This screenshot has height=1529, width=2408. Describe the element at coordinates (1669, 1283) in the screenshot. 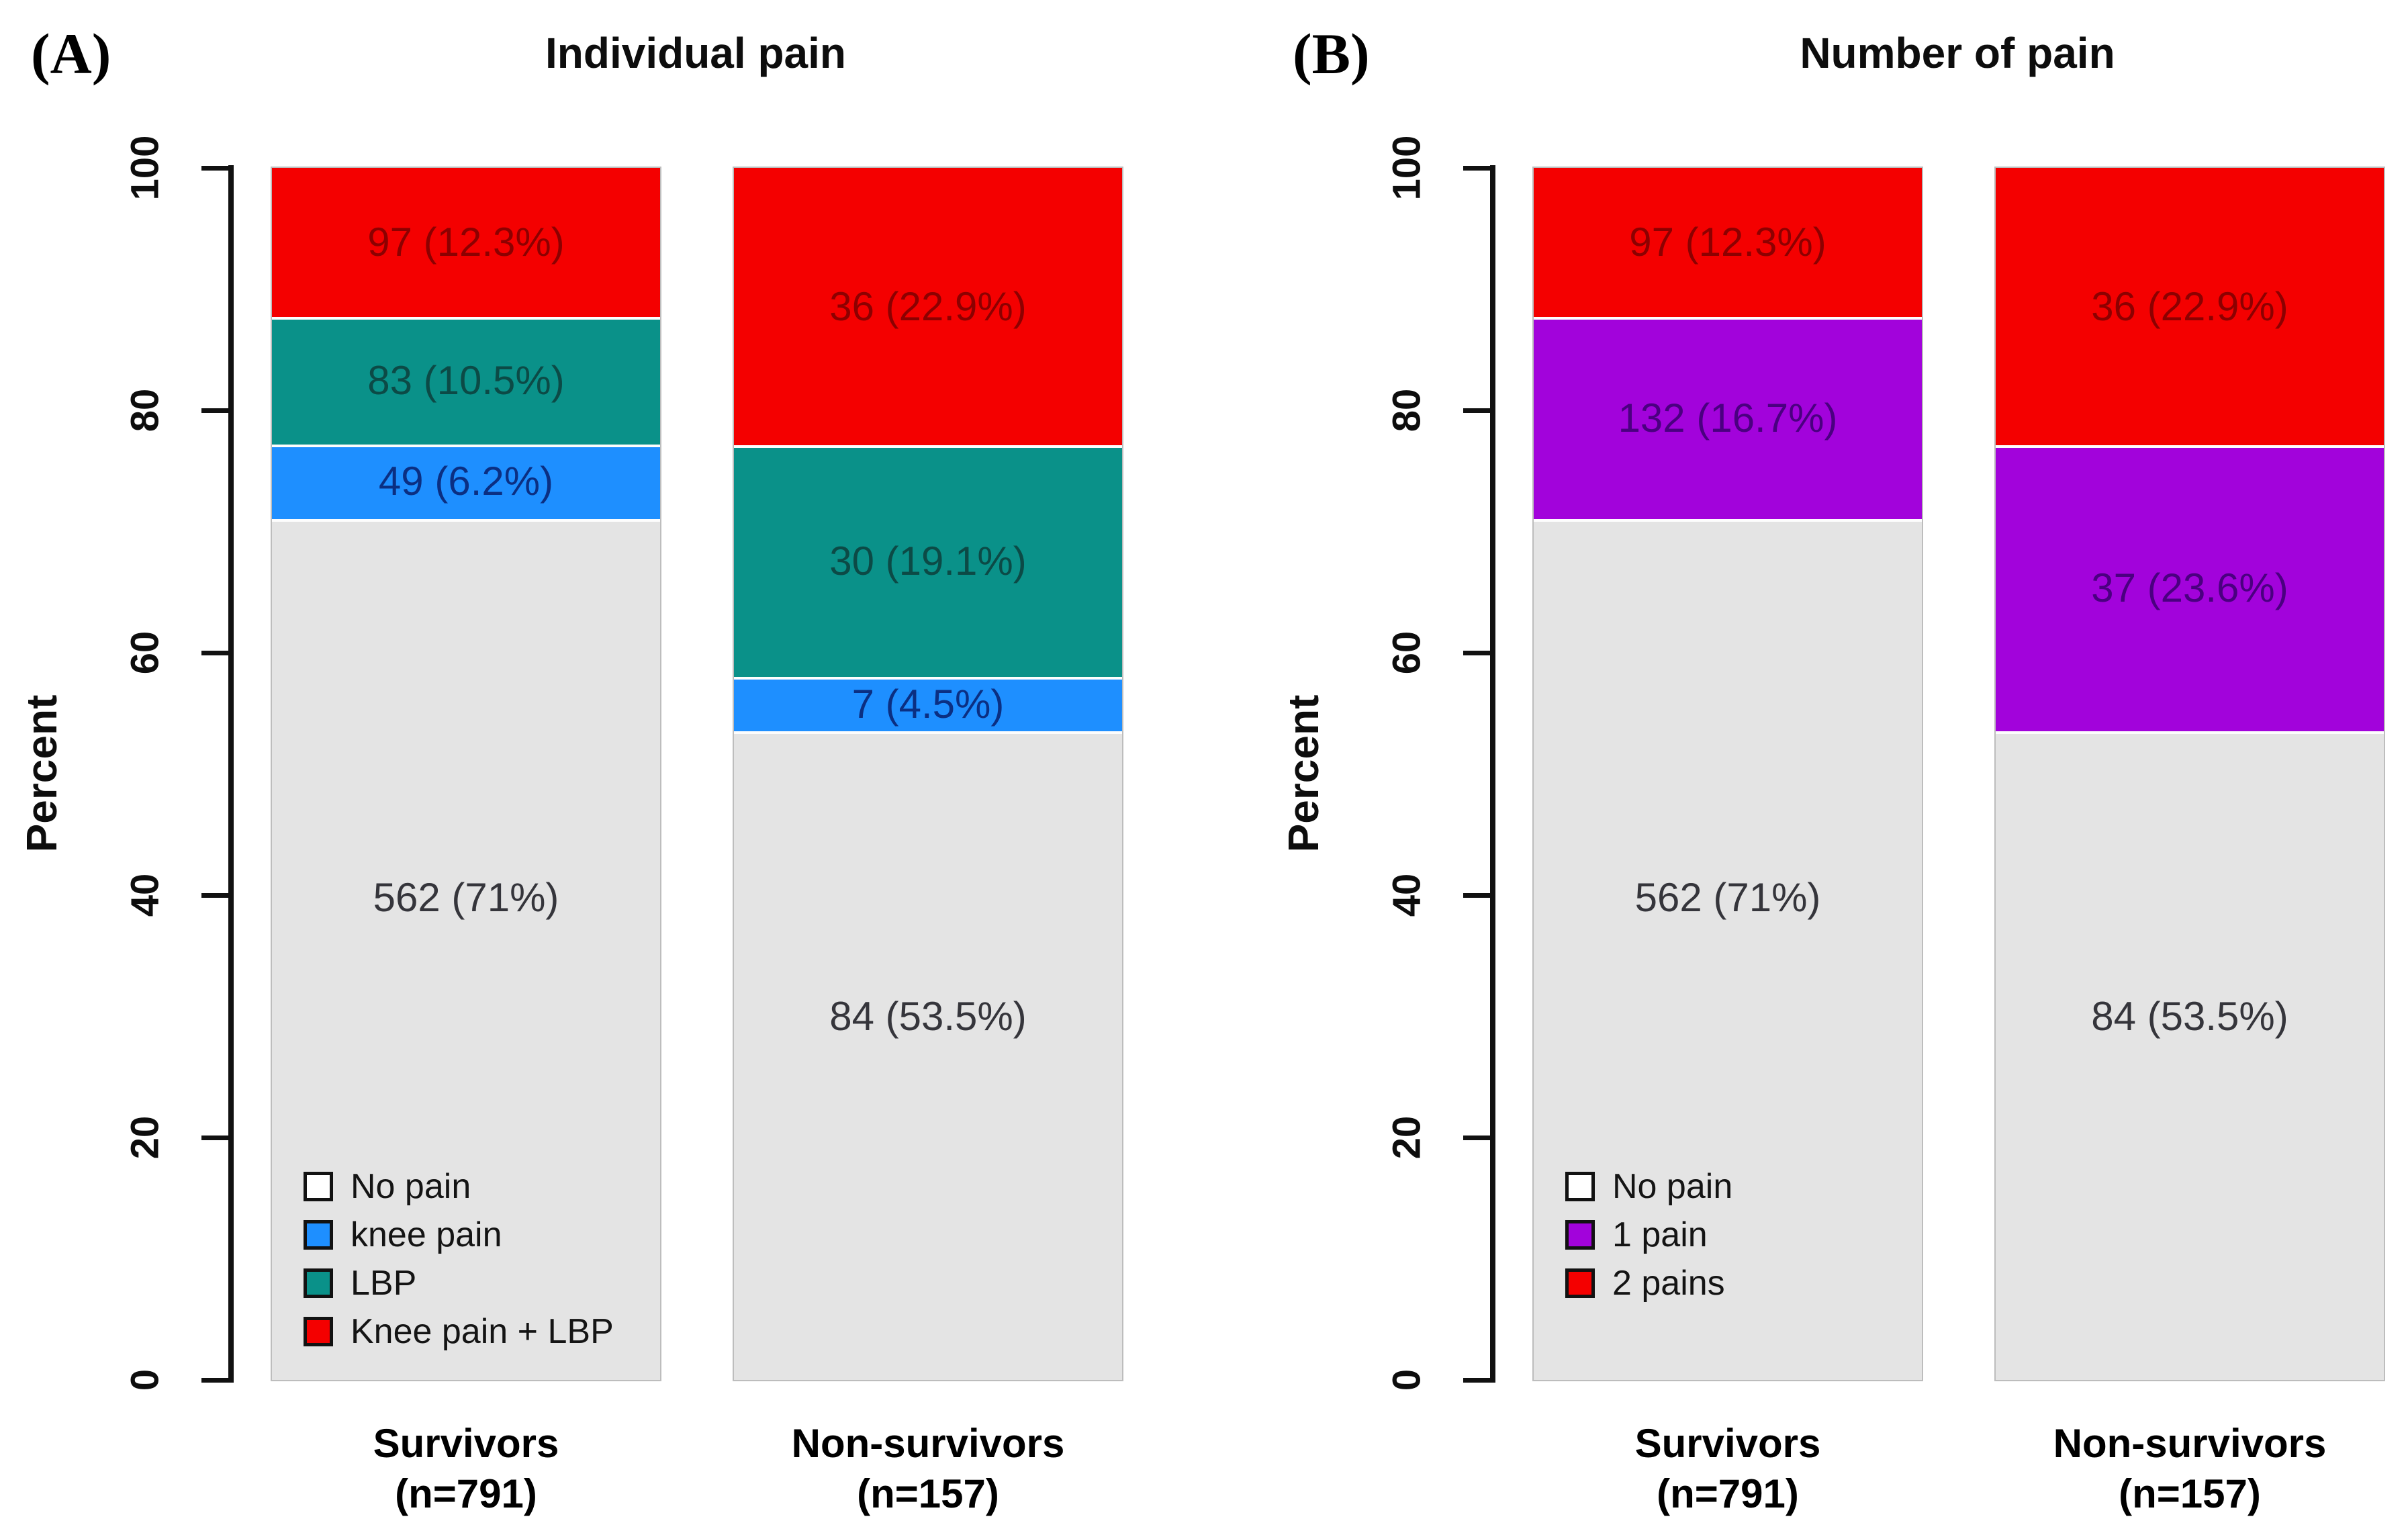

I see `legend-label: 2 pains` at that location.